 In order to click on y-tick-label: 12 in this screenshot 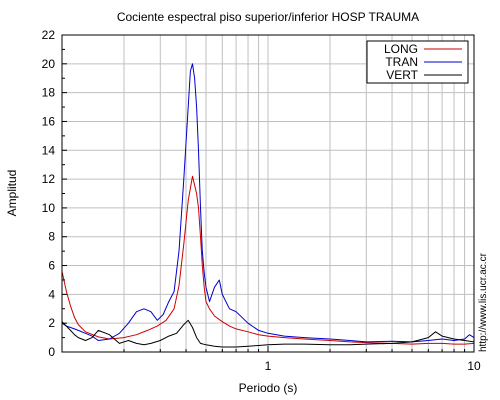, I will do `click(49, 179)`.